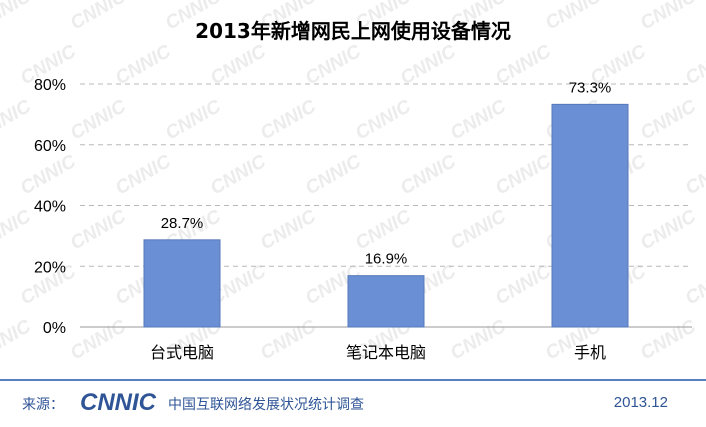  I want to click on y-tick-label: 60%, so click(50, 146).